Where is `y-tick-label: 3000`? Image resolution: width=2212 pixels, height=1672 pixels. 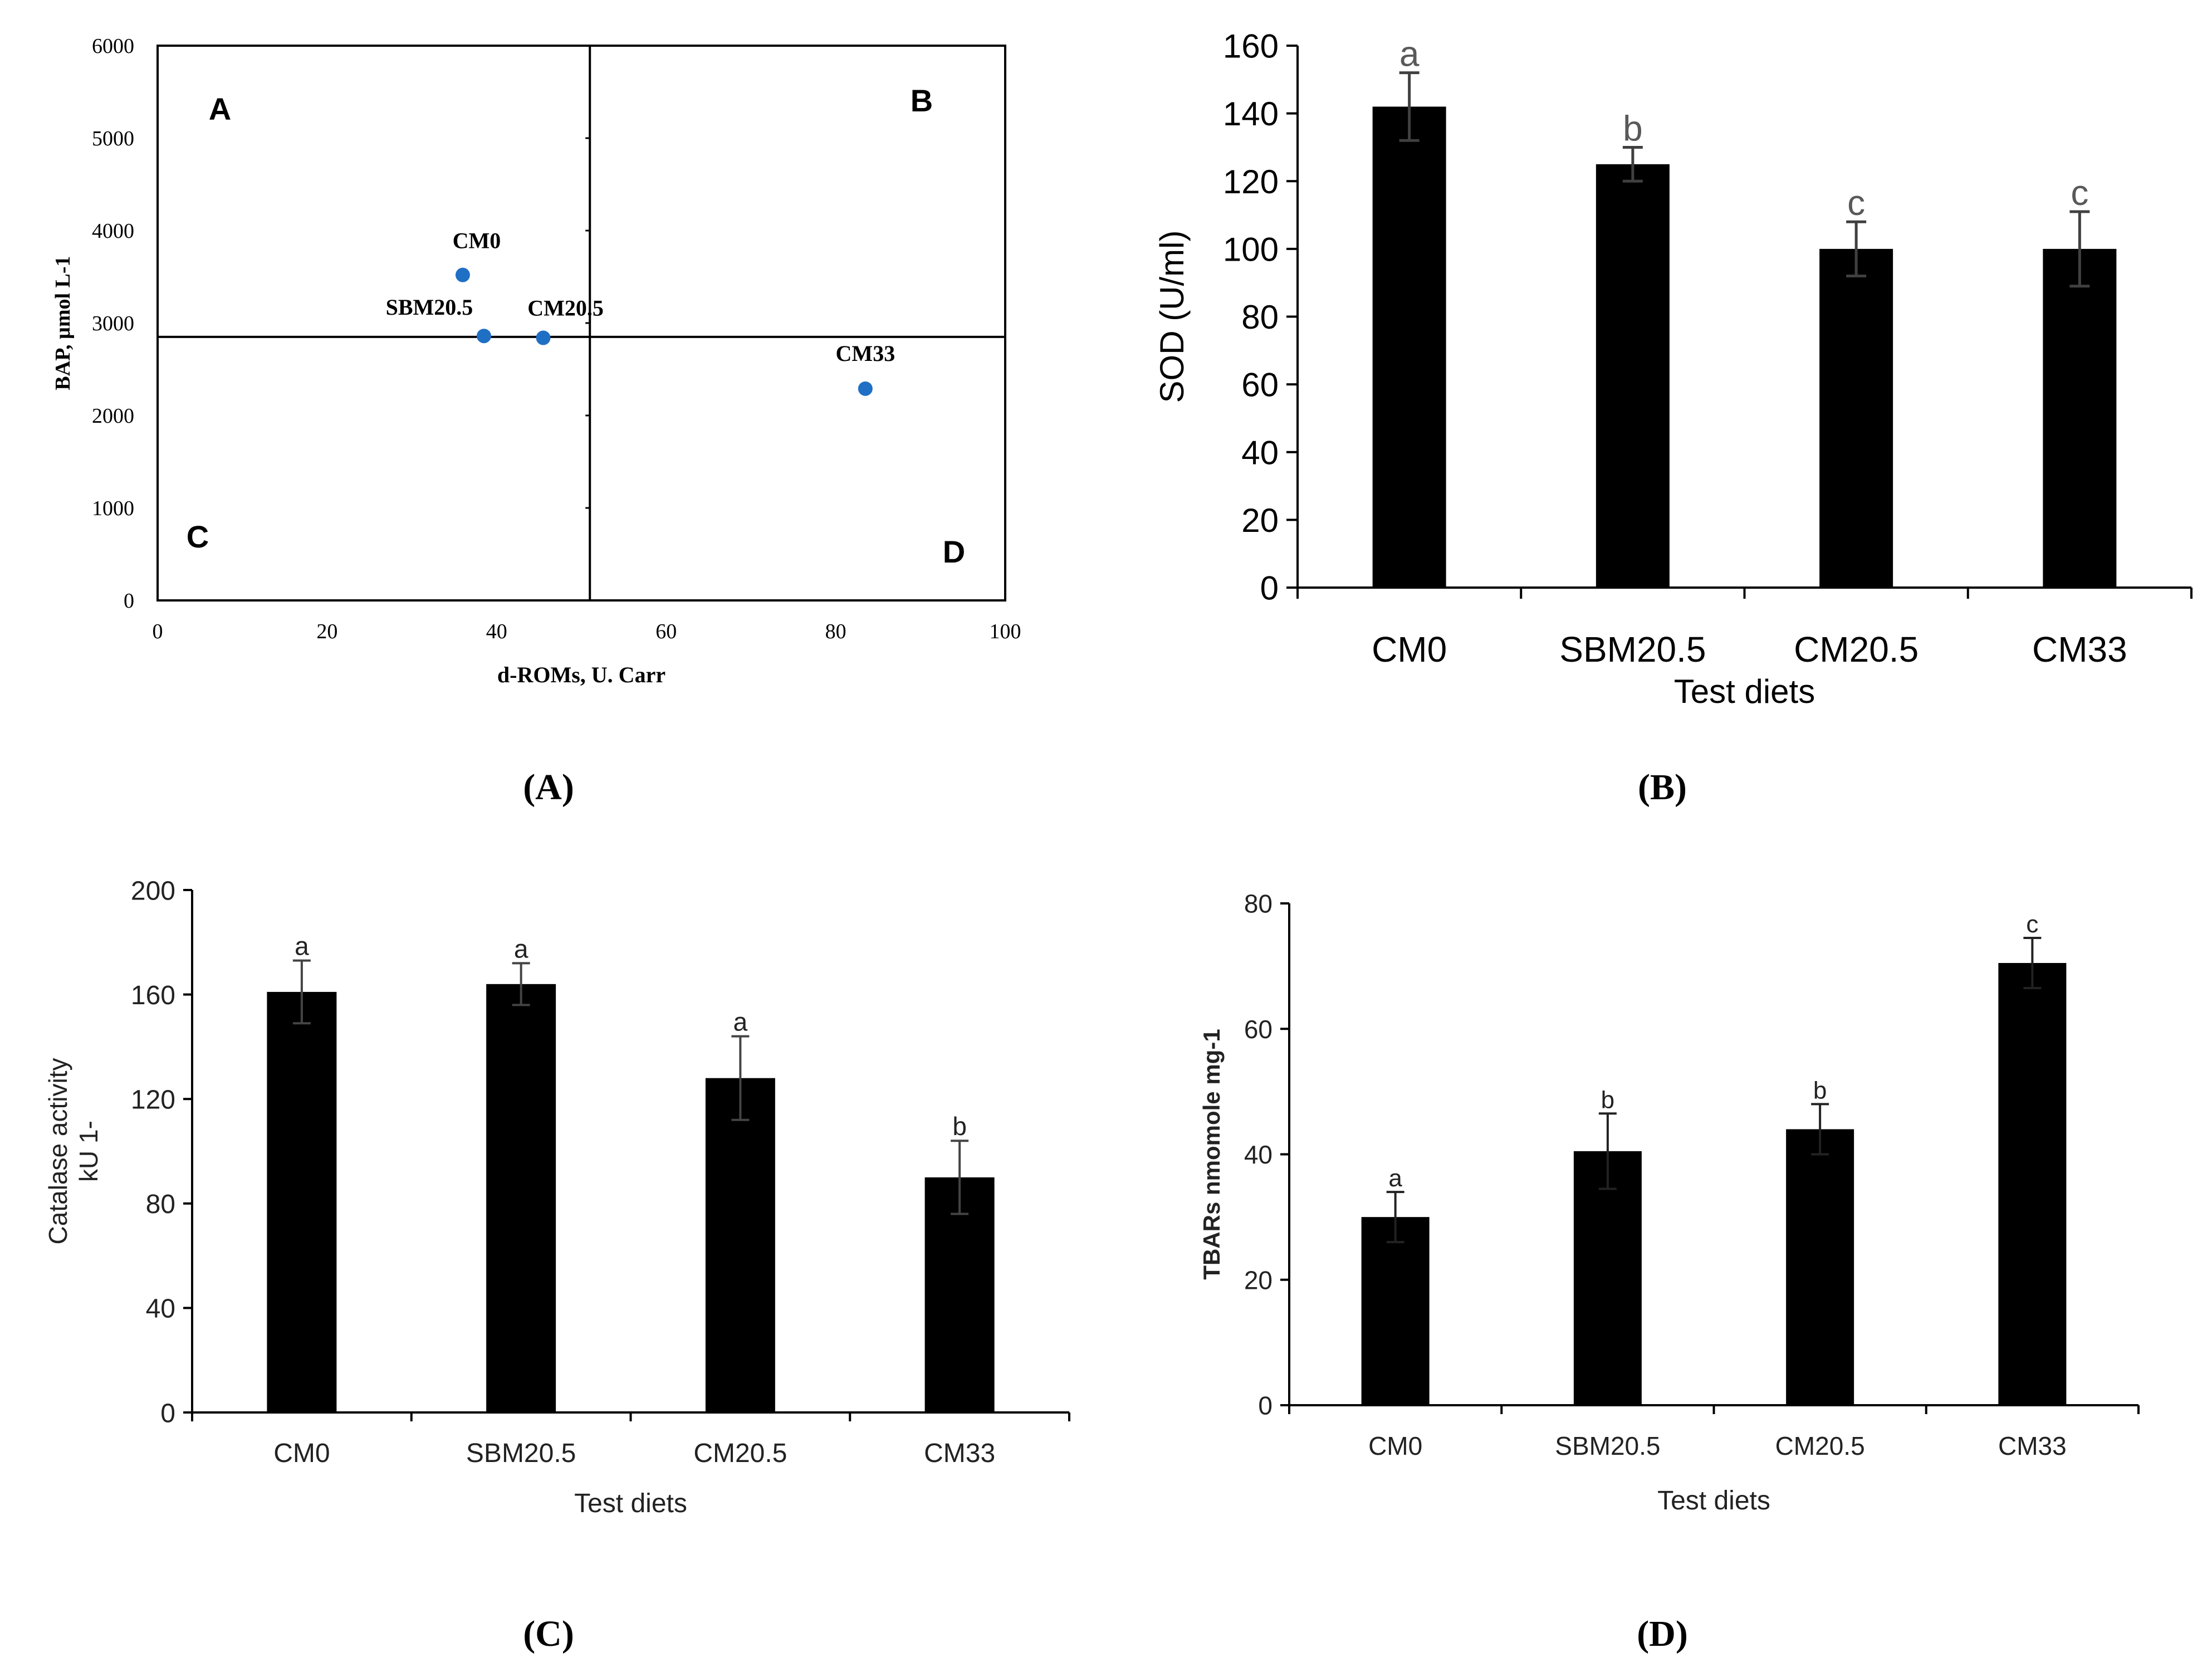
y-tick-label: 3000 is located at coordinates (113, 323).